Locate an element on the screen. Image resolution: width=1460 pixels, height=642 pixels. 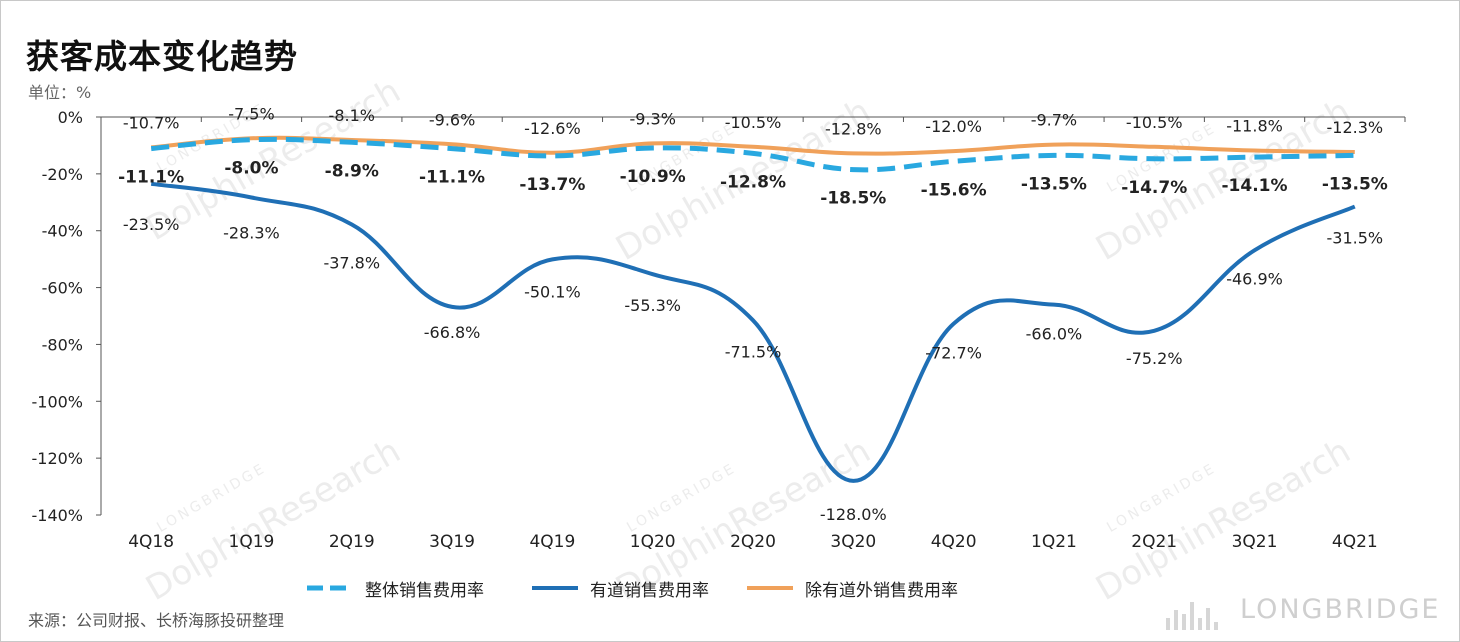
data-label-overall: -14.1% is located at coordinates (1255, 186).